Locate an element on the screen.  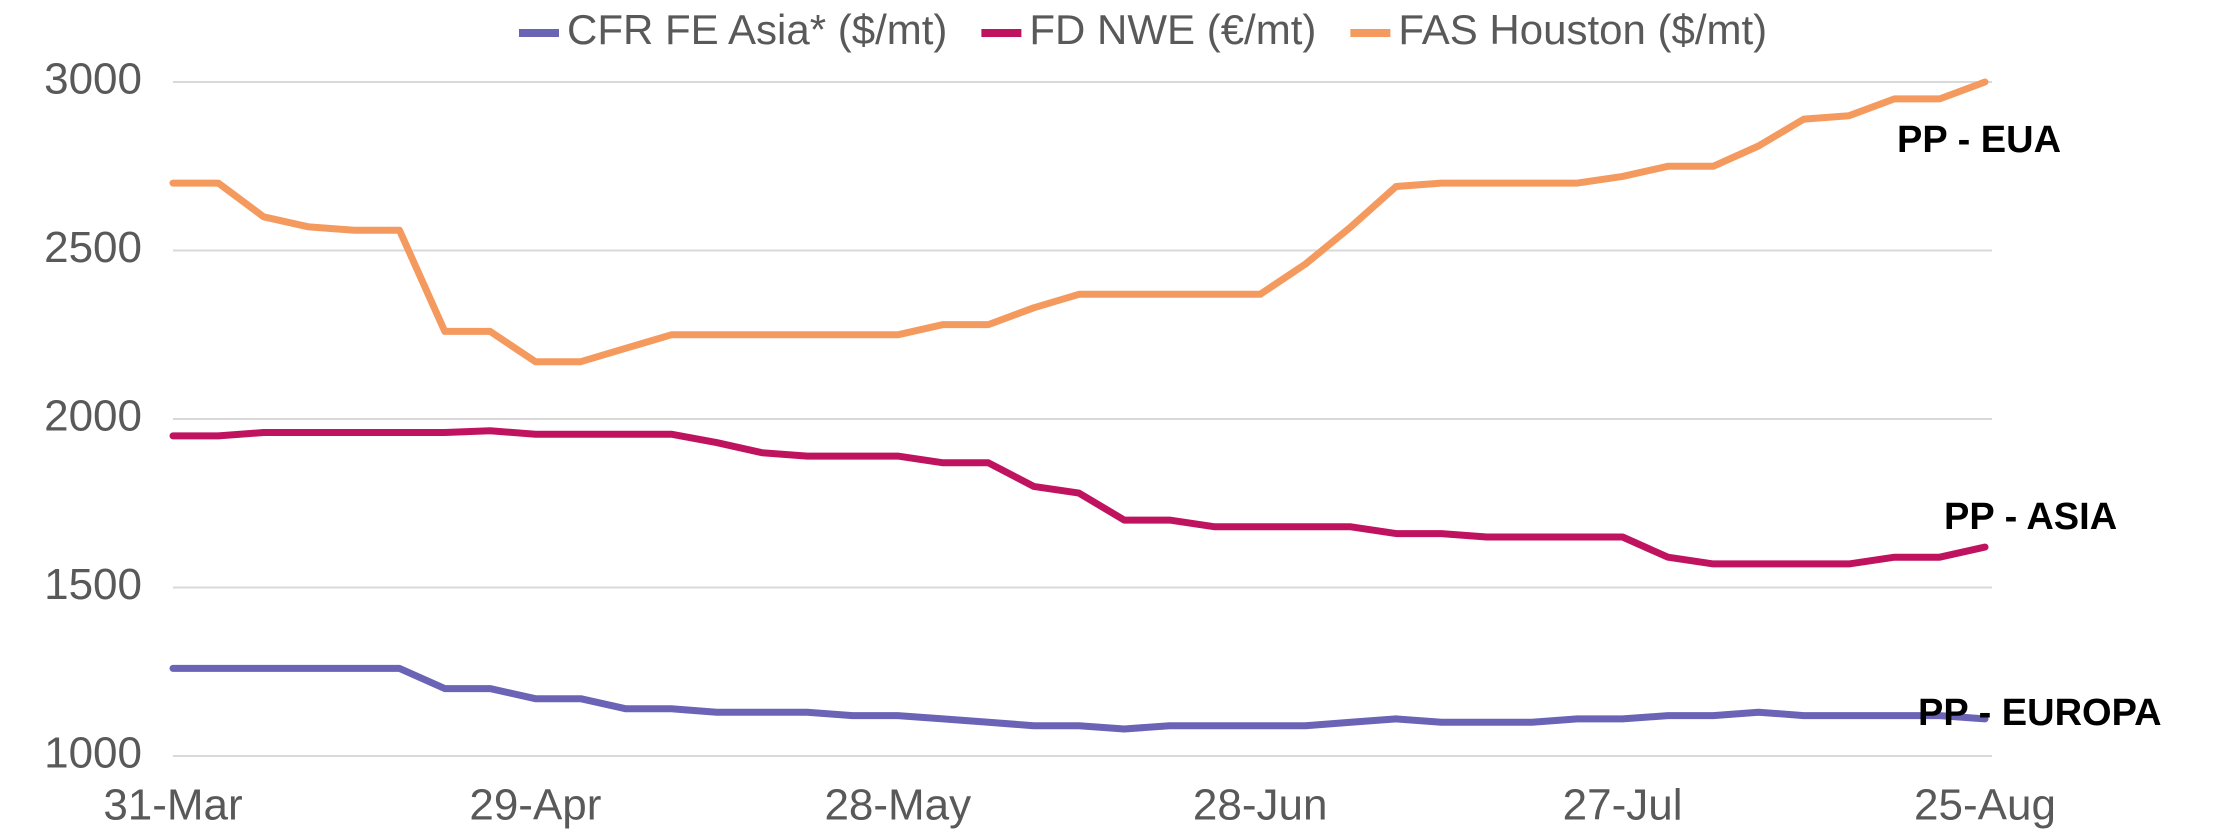
legend-label: FAS Houston ($/mt) is located at coordinates (1582, 29).